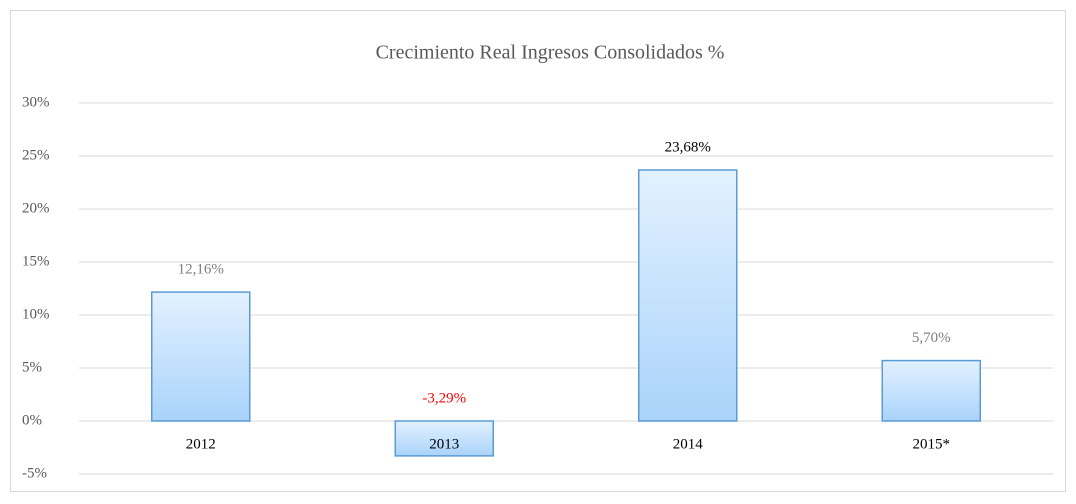 The width and height of the screenshot is (1076, 504). I want to click on data-label: 23,68%, so click(688, 147).